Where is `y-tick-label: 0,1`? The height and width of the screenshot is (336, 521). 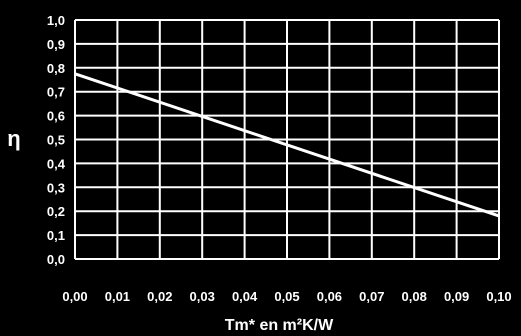
y-tick-label: 0,1 is located at coordinates (56, 235).